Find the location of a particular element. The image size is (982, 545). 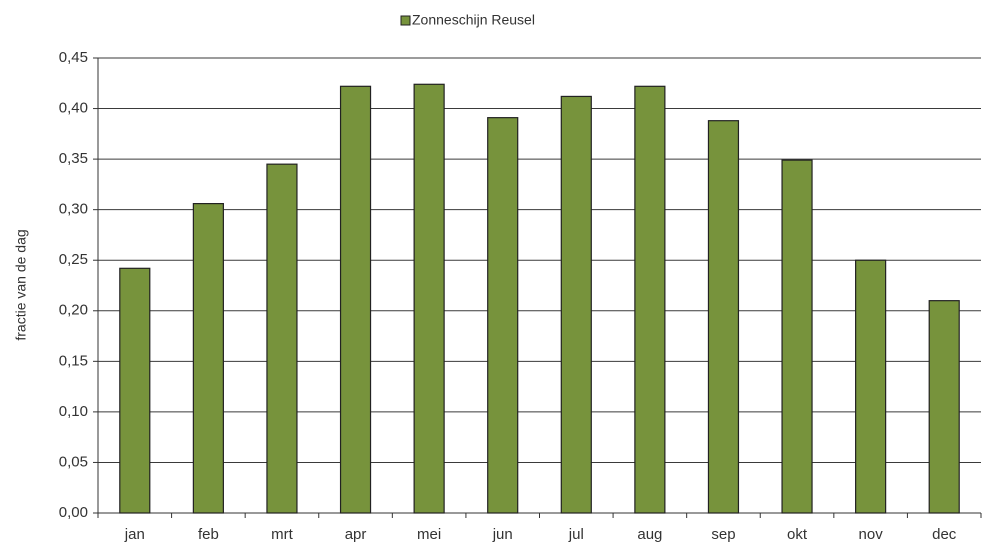

x-tick-label: dec is located at coordinates (944, 534).